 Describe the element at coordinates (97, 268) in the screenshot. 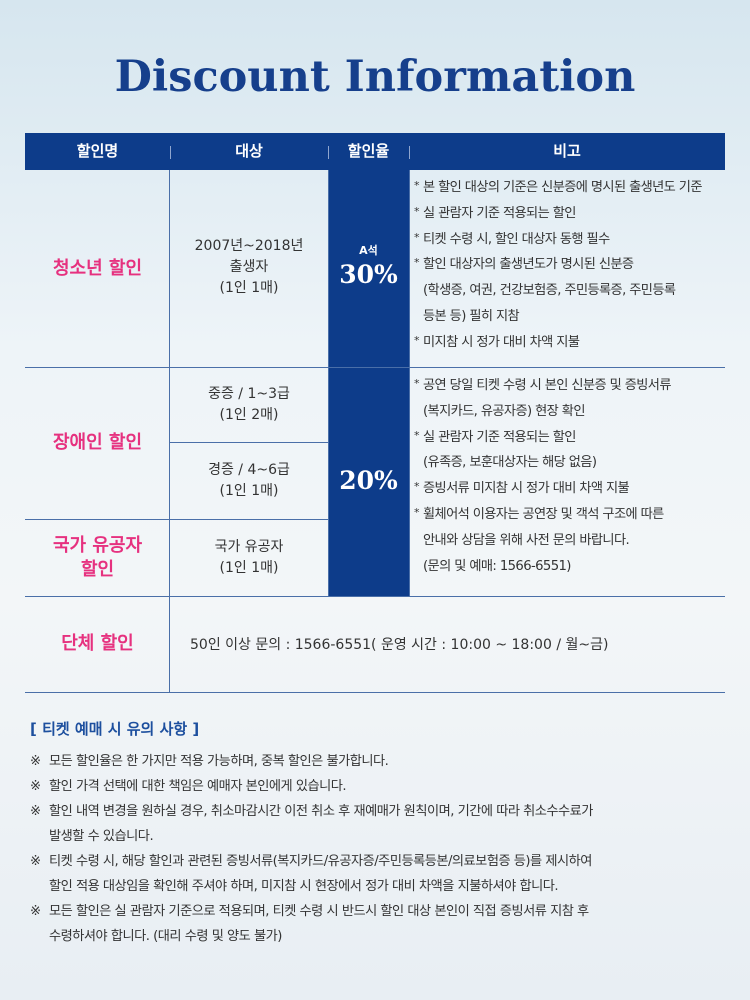

I see `discount-name-youth: 청소년 할인` at that location.